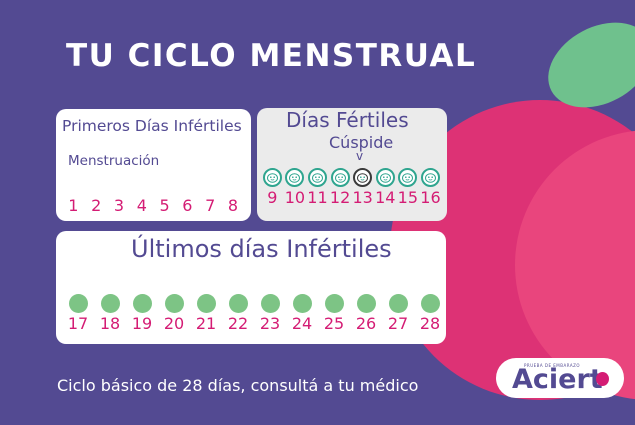 This screenshot has width=635, height=425. I want to click on day-number: 2, so click(96, 205).